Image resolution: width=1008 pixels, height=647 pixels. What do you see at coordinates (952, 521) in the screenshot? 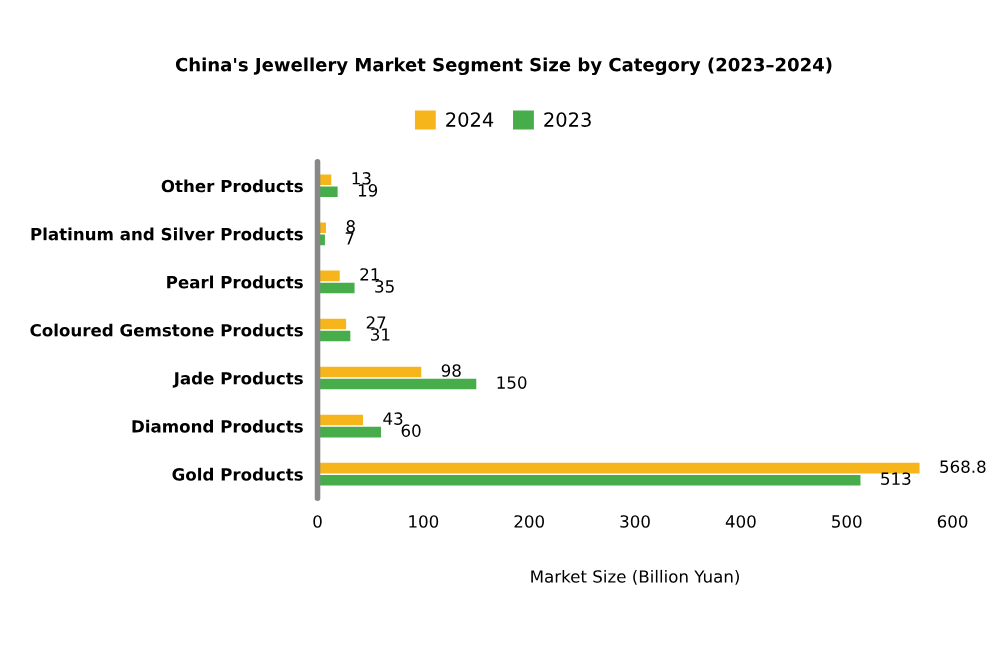
I see `x-tick-label: 600` at bounding box center [952, 521].